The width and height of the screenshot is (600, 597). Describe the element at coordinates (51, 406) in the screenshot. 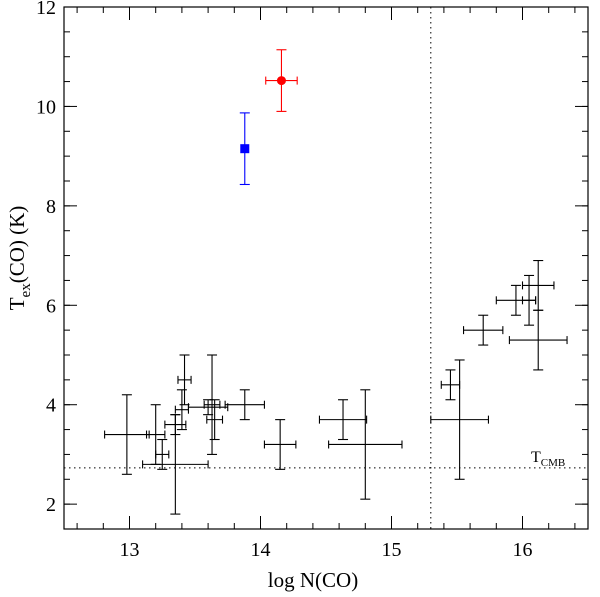

I see `y-tick-label: 4` at that location.